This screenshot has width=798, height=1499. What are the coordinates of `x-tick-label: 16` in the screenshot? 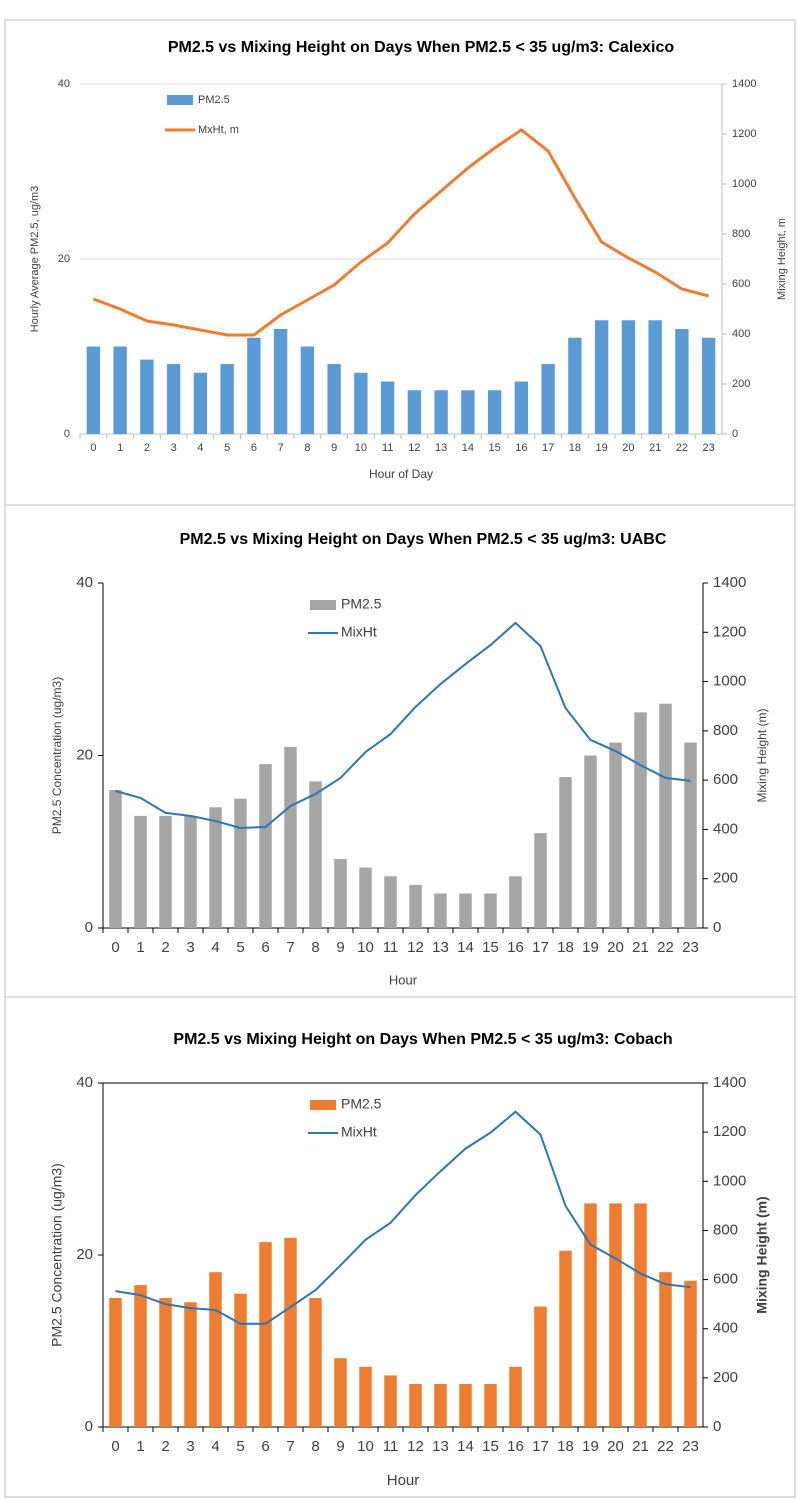 It's located at (521, 448).